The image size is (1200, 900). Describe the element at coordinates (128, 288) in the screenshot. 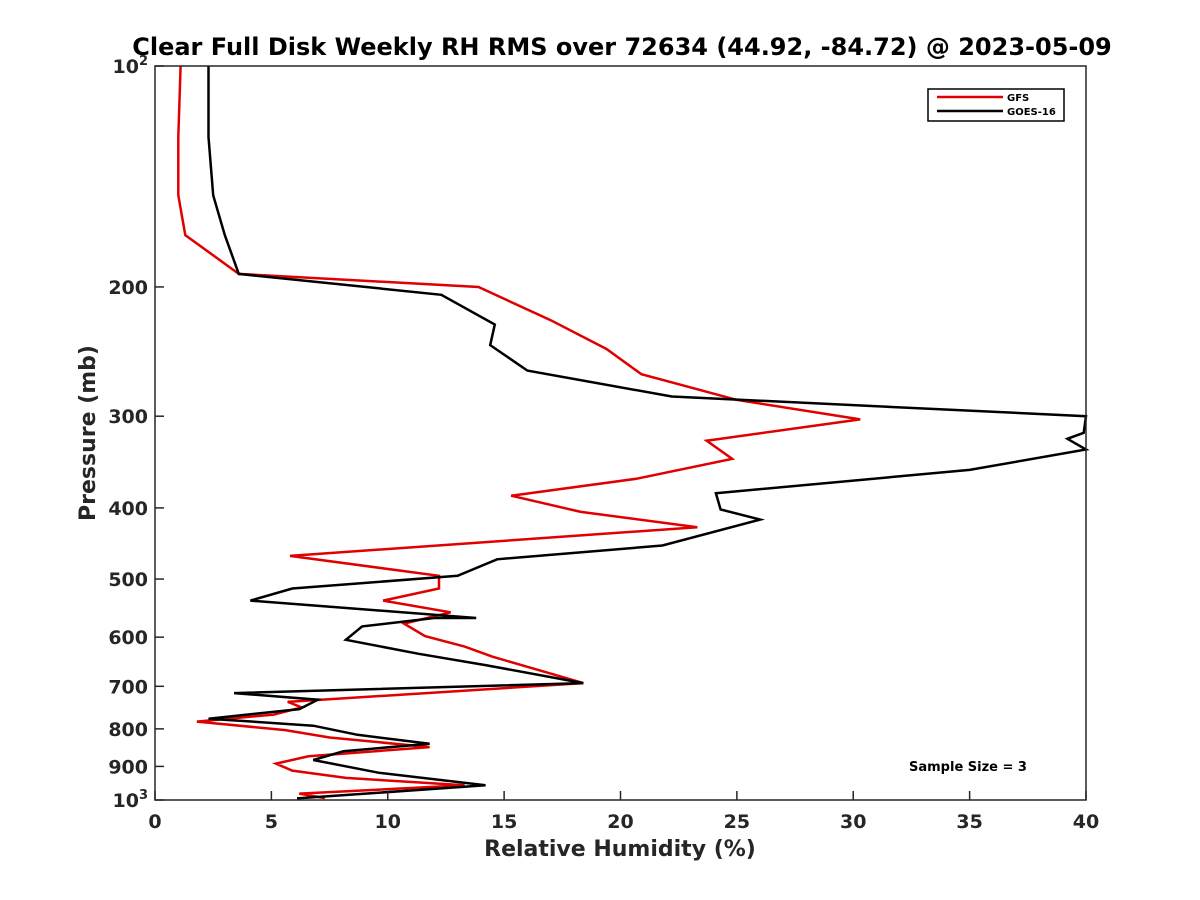

I see `y-tick-label: 200` at that location.